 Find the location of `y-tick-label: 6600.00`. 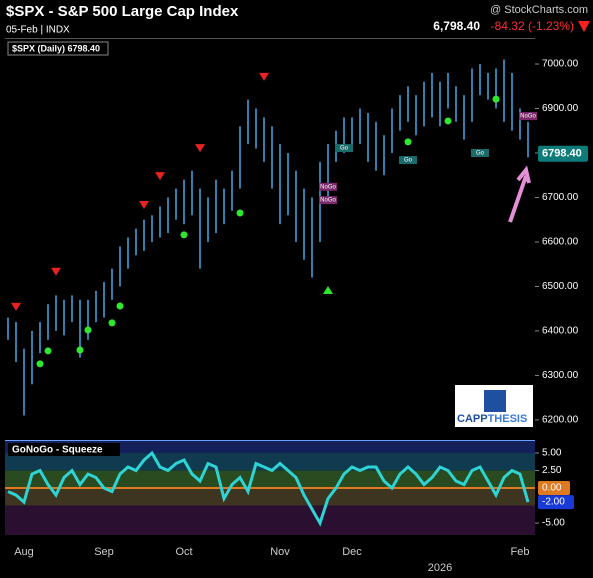

y-tick-label: 6600.00 is located at coordinates (560, 242).